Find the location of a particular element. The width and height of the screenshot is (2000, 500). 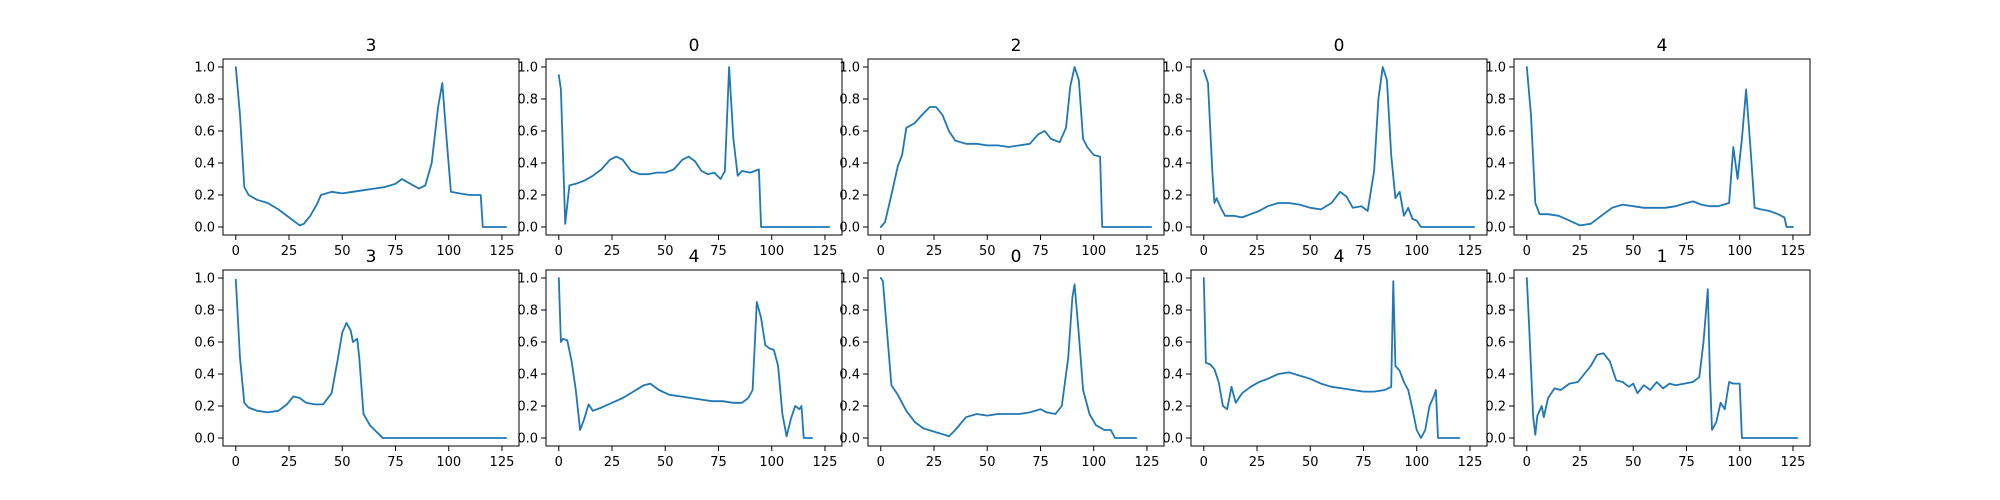

panel-title: 0 is located at coordinates (1339, 46).